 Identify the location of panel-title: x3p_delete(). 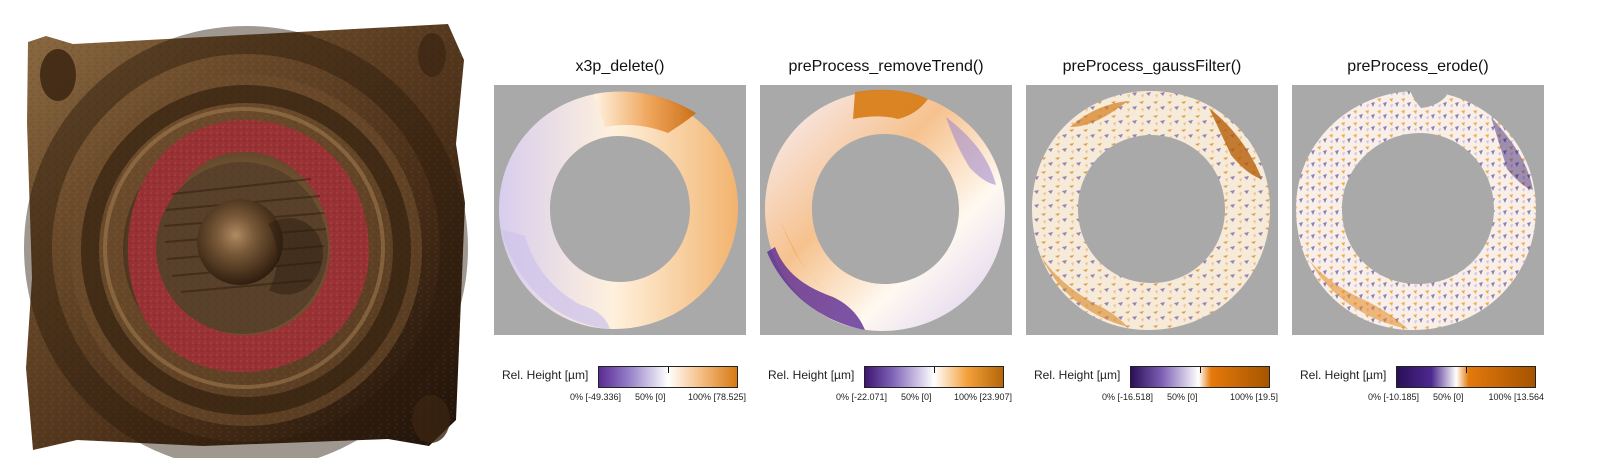
(620, 66).